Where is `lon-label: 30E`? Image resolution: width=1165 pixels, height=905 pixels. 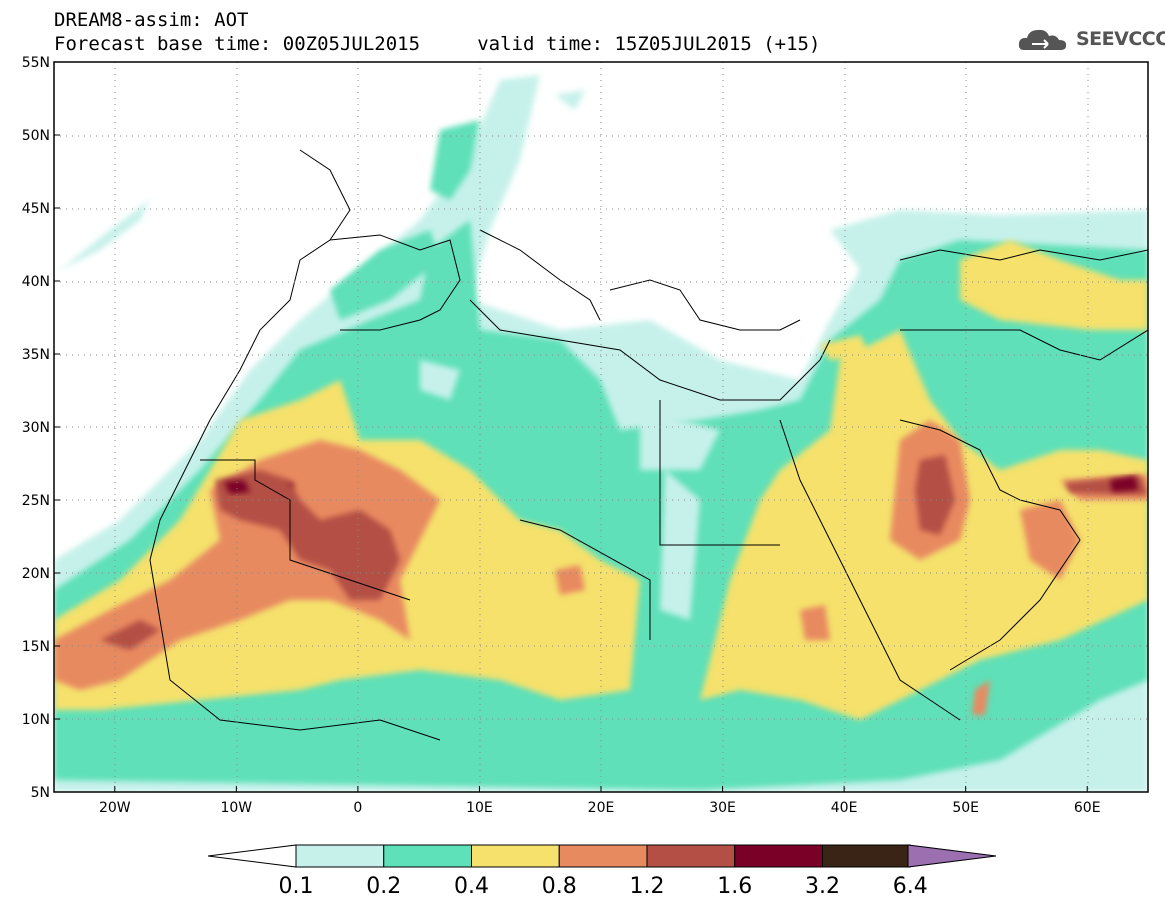 lon-label: 30E is located at coordinates (722, 808).